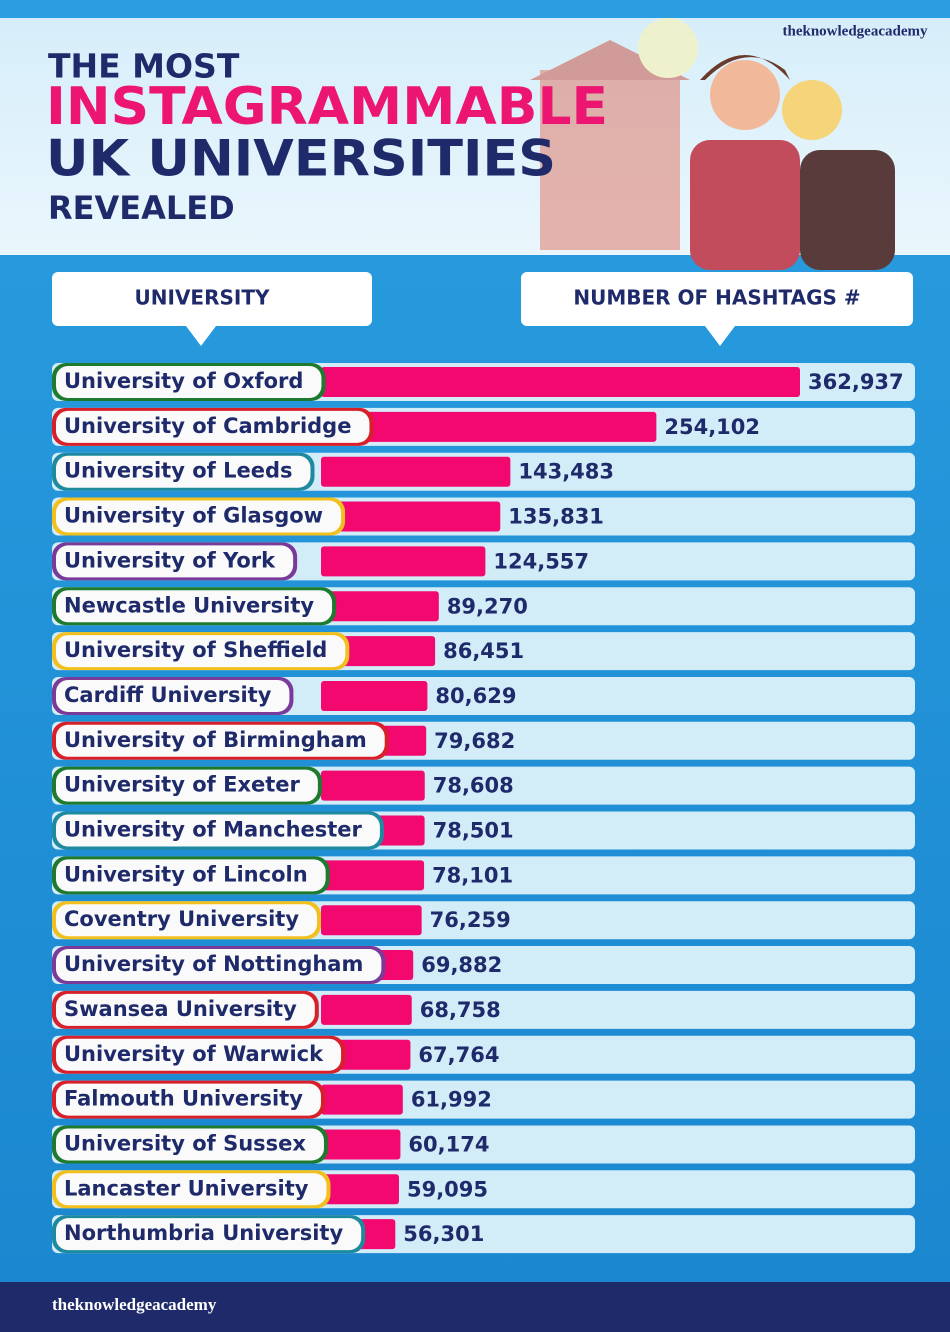 The height and width of the screenshot is (1332, 950). Describe the element at coordinates (168, 695) in the screenshot. I see `category-label: Cardiff University` at that location.